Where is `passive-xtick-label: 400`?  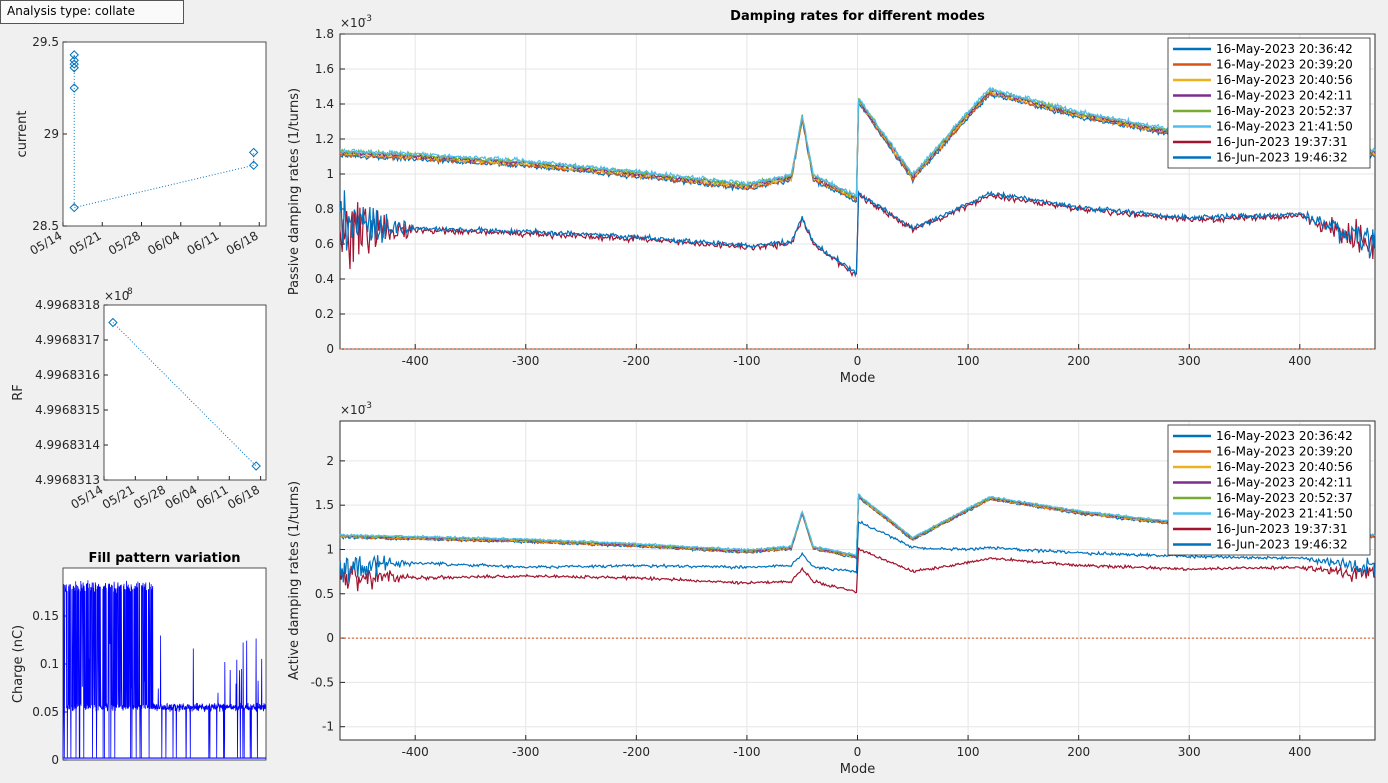
passive-xtick-label: 400 is located at coordinates (1299, 361).